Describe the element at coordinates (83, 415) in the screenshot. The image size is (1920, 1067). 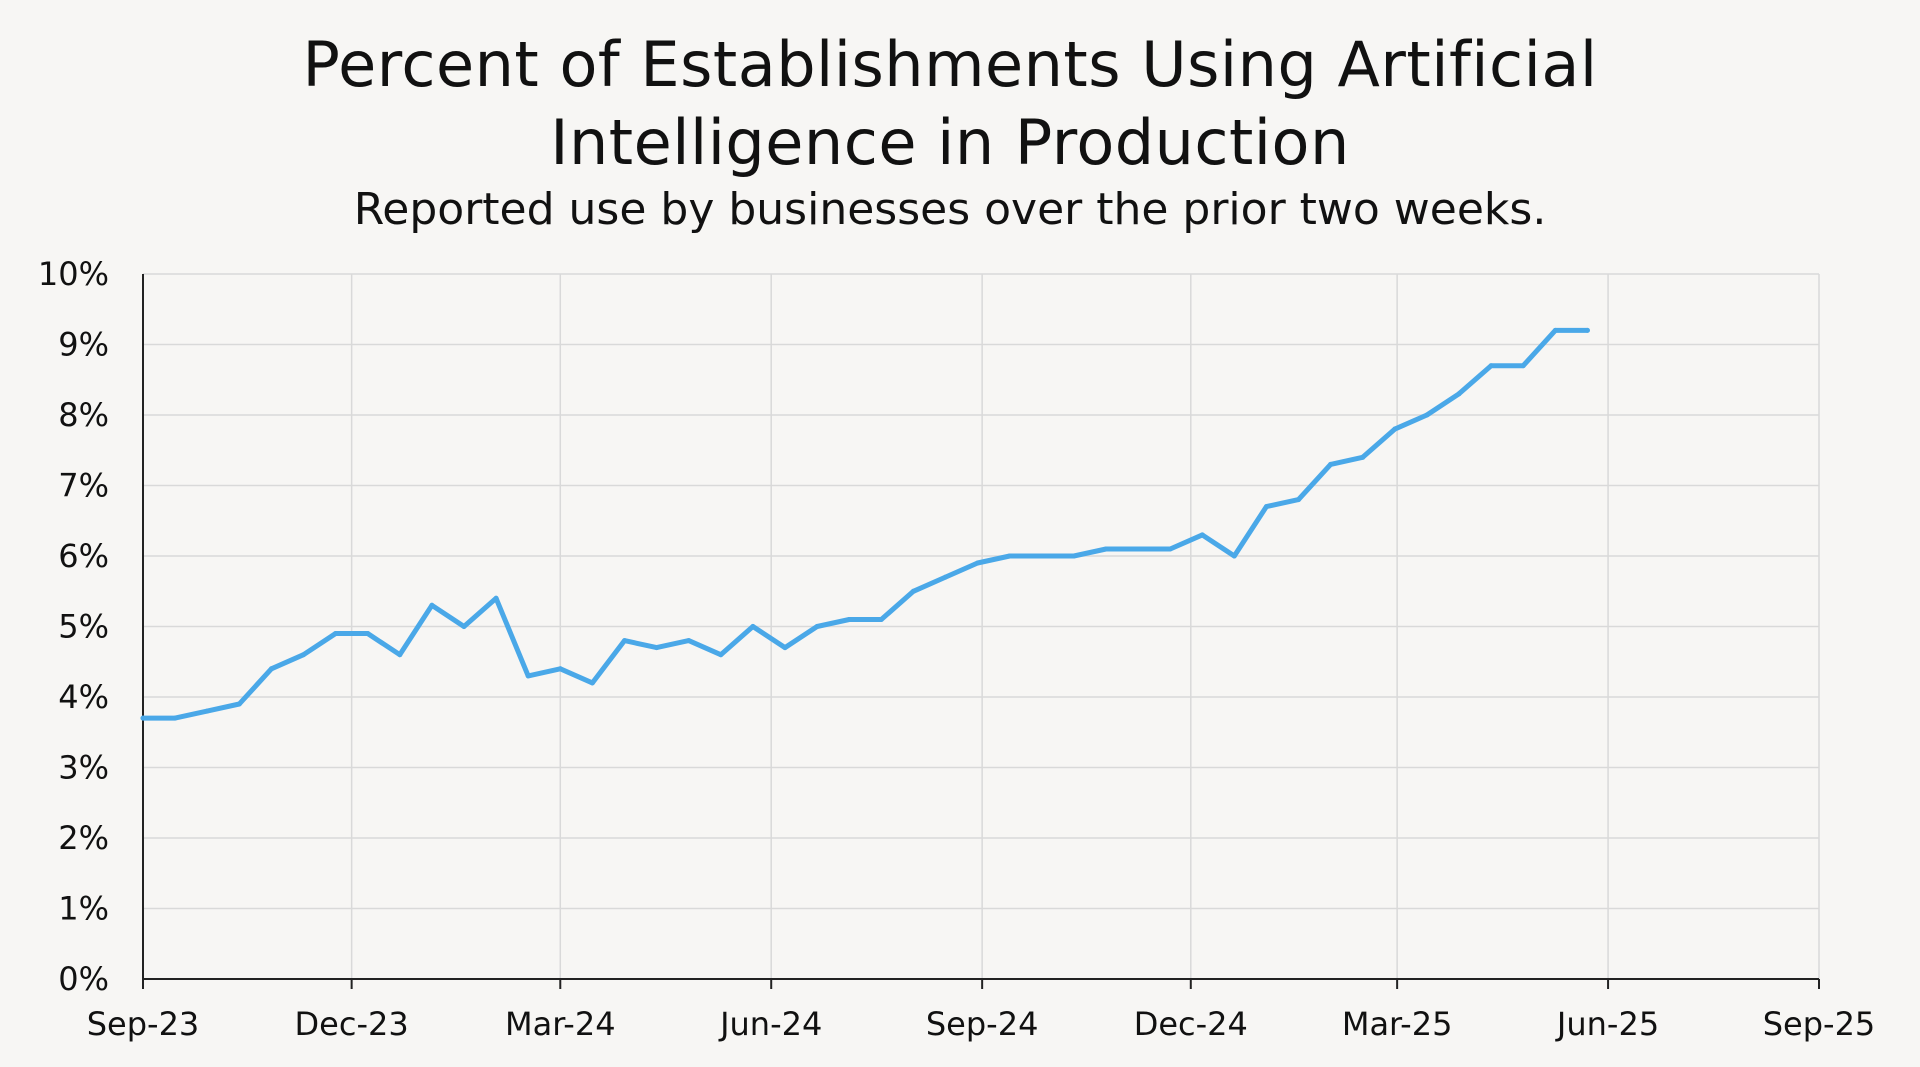
I see `y-tick-label: 8%` at that location.